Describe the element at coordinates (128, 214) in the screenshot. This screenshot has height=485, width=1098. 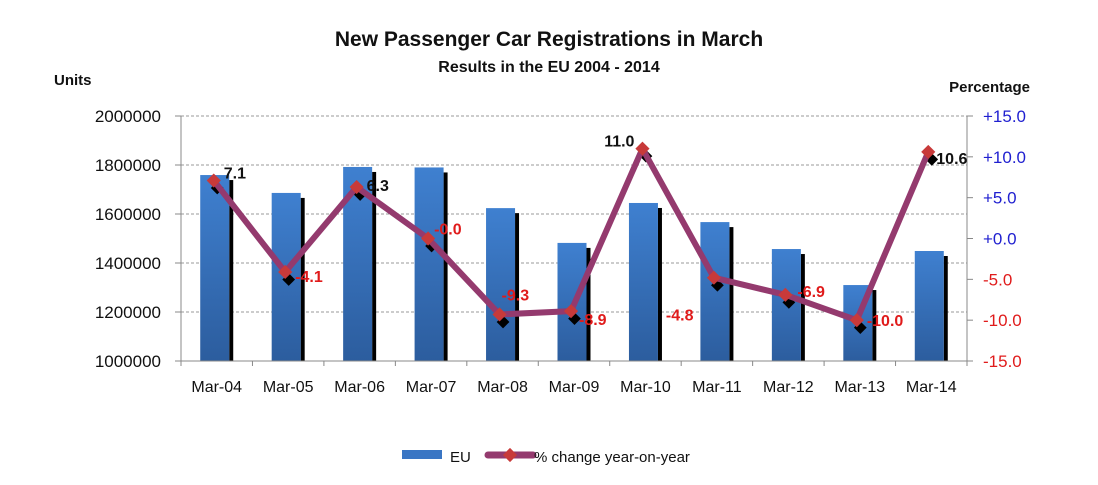
I see `y-tick-label: 1600000` at that location.